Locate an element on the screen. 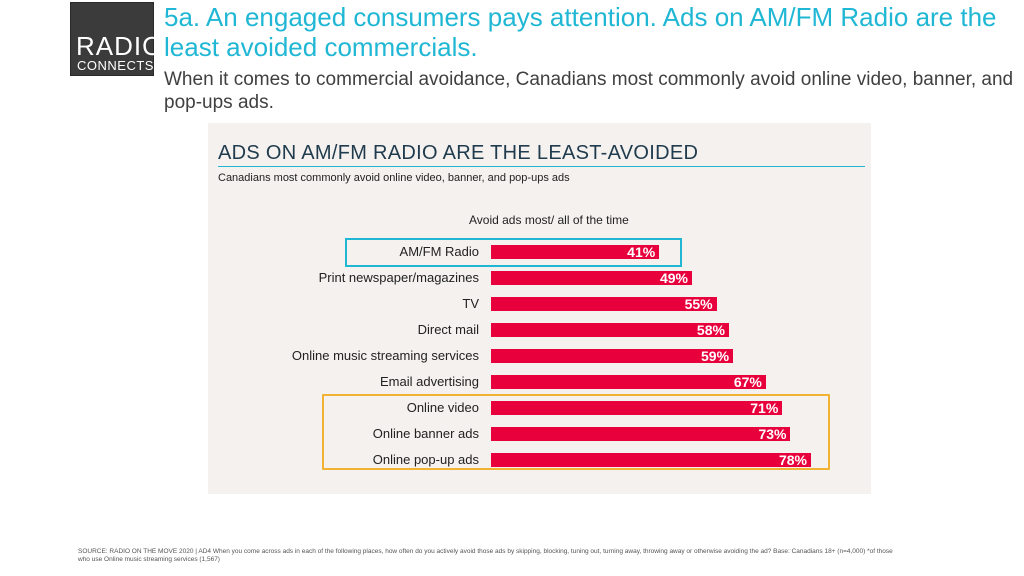 This screenshot has width=1024, height=576. highlight-box-online is located at coordinates (576, 432).